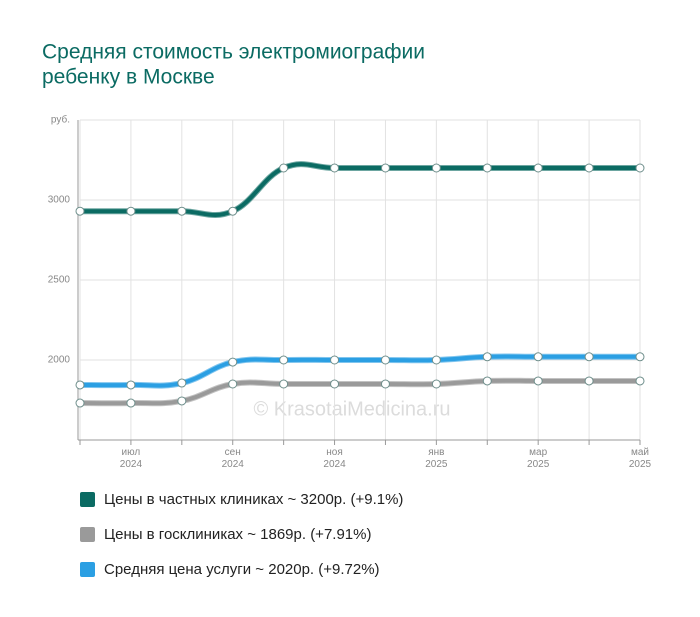  Describe the element at coordinates (351, 409) in the screenshot. I see `watermark: © KrasotaiMedicina.ru` at that location.